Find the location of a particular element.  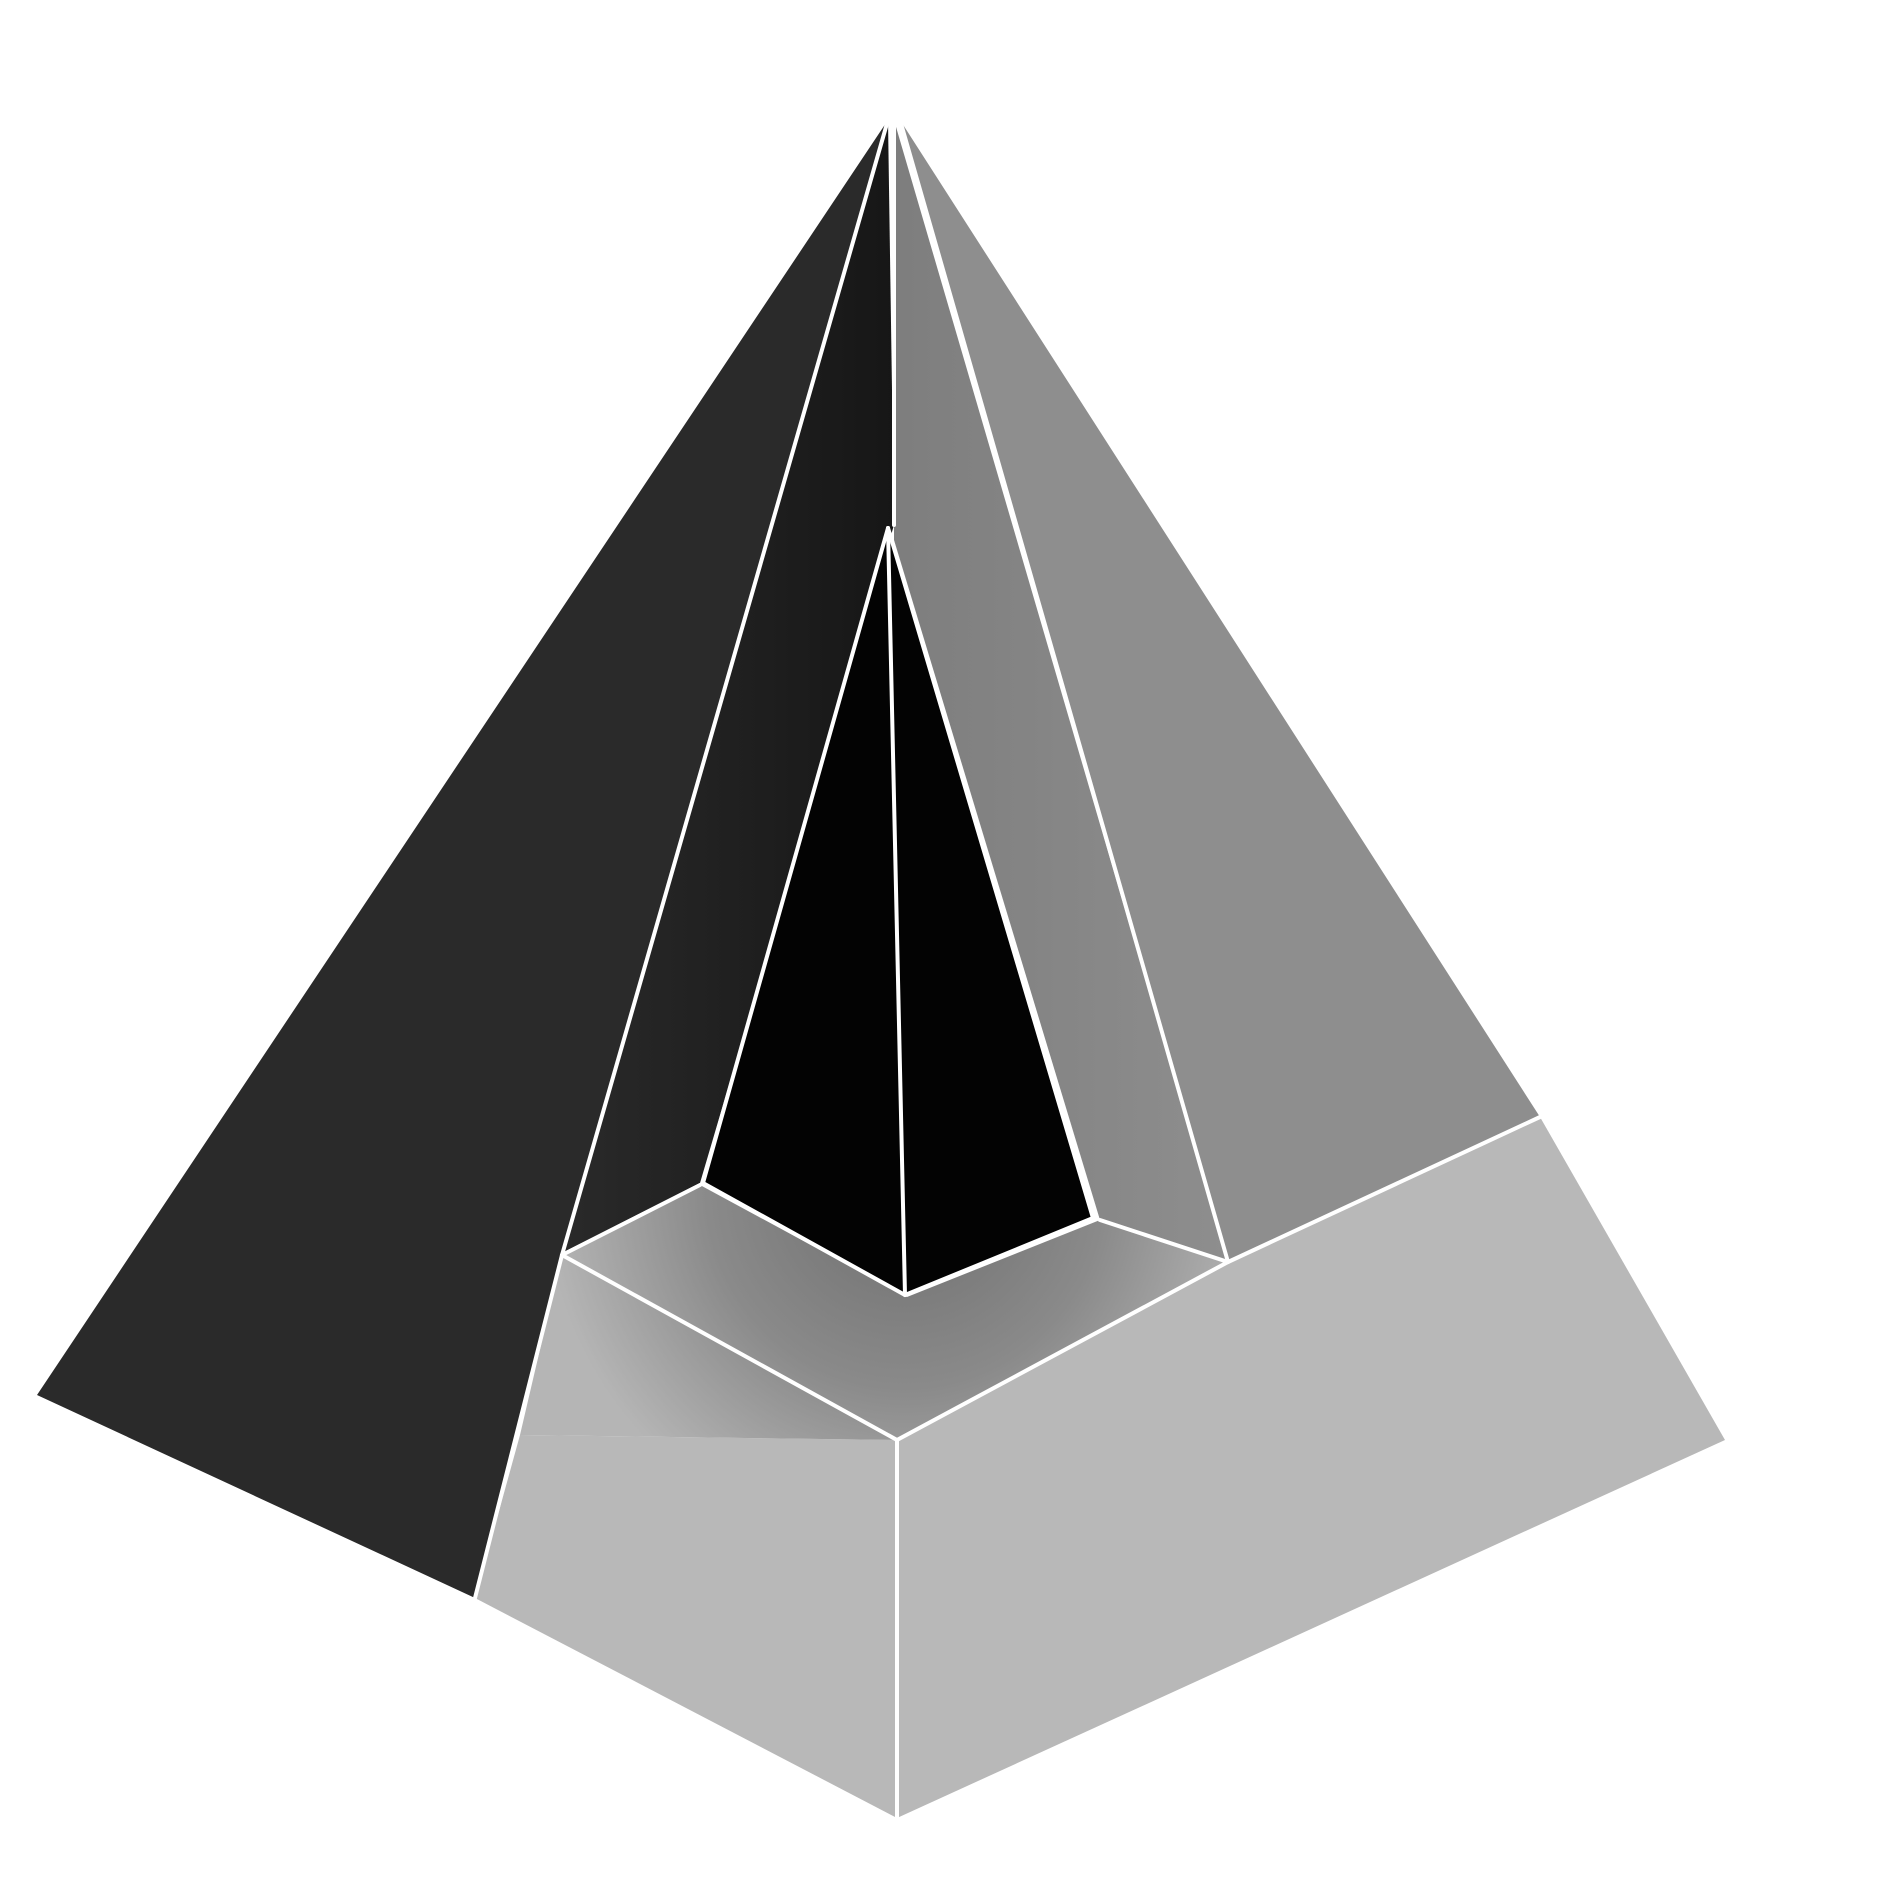

inner-pyramid-left-face is located at coordinates (804, 911).